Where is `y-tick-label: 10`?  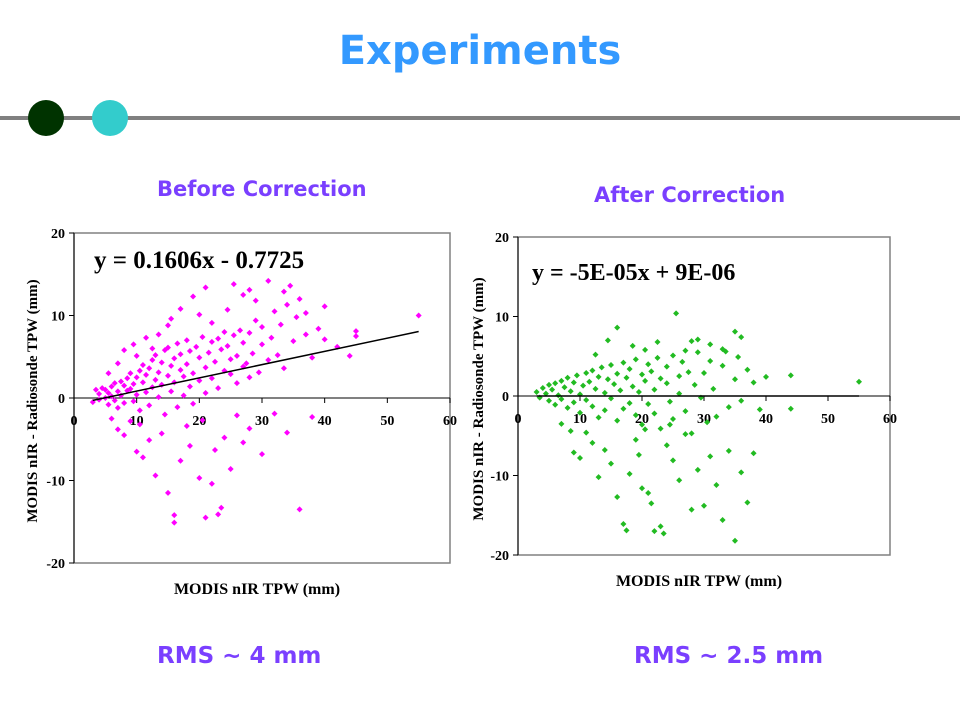
y-tick-label: 10 is located at coordinates (58, 317).